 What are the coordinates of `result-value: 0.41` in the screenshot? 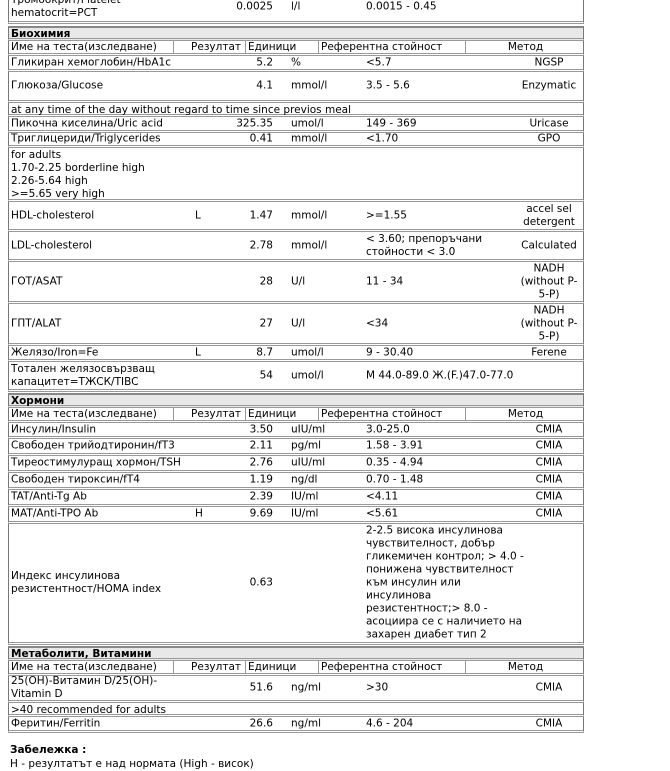 It's located at (261, 138).